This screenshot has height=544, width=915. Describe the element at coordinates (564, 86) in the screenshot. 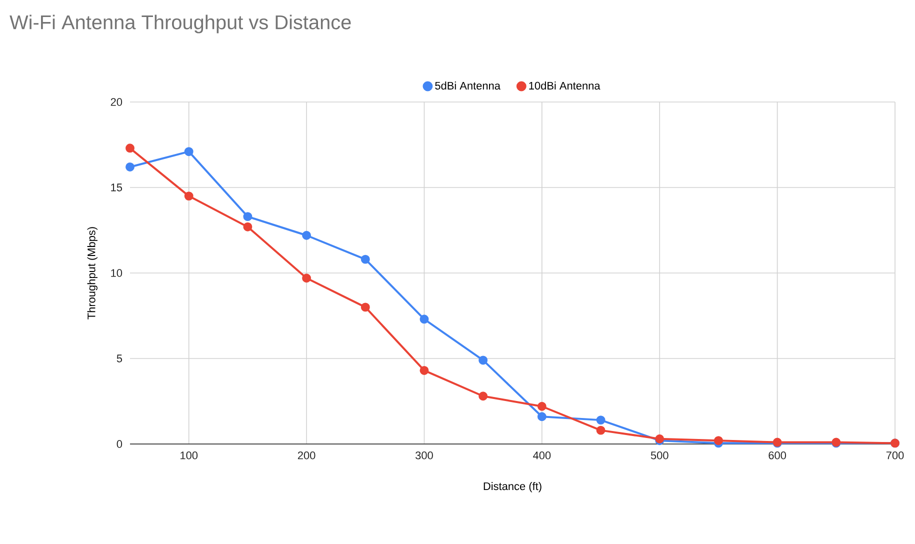

I see `legend-label: 10dBi Antenna` at that location.